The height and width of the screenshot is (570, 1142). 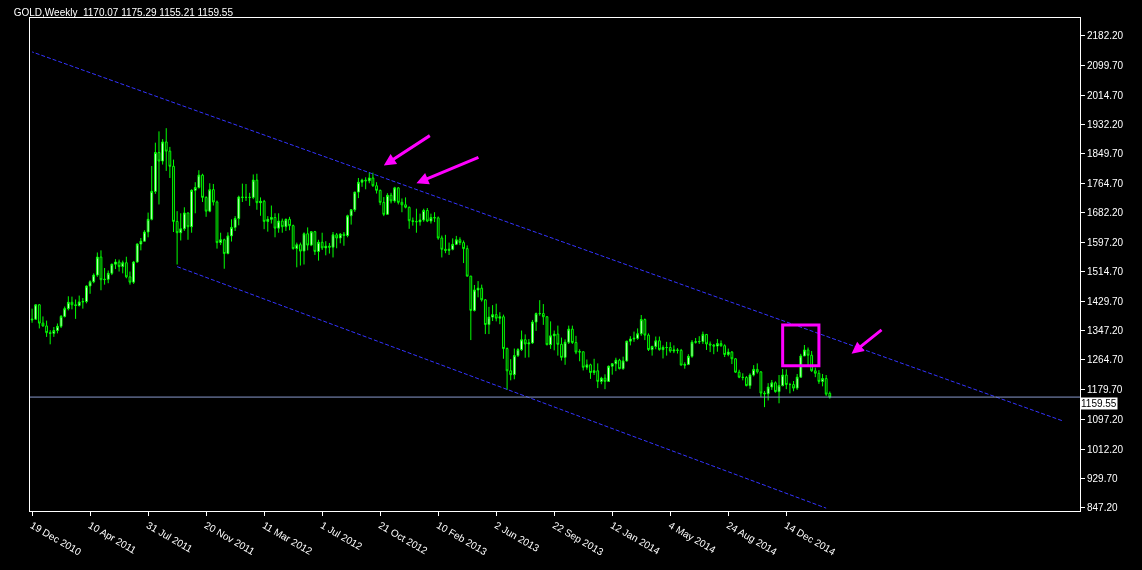 What do you see at coordinates (692, 537) in the screenshot?
I see `x-tick-label: 4 May 2014` at bounding box center [692, 537].